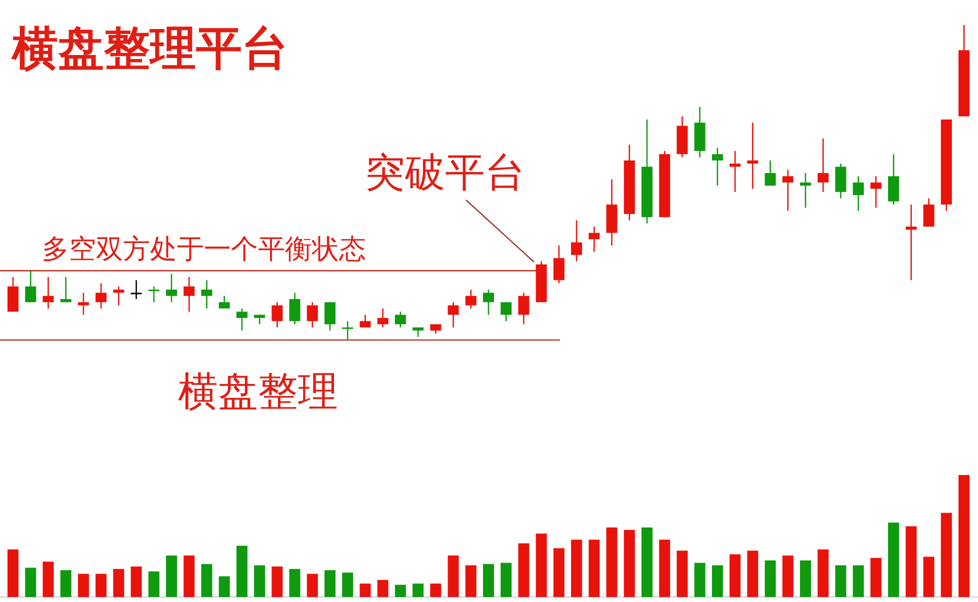 Image resolution: width=978 pixels, height=602 pixels. Describe the element at coordinates (258, 392) in the screenshot. I see `text: 横盘整理` at that location.